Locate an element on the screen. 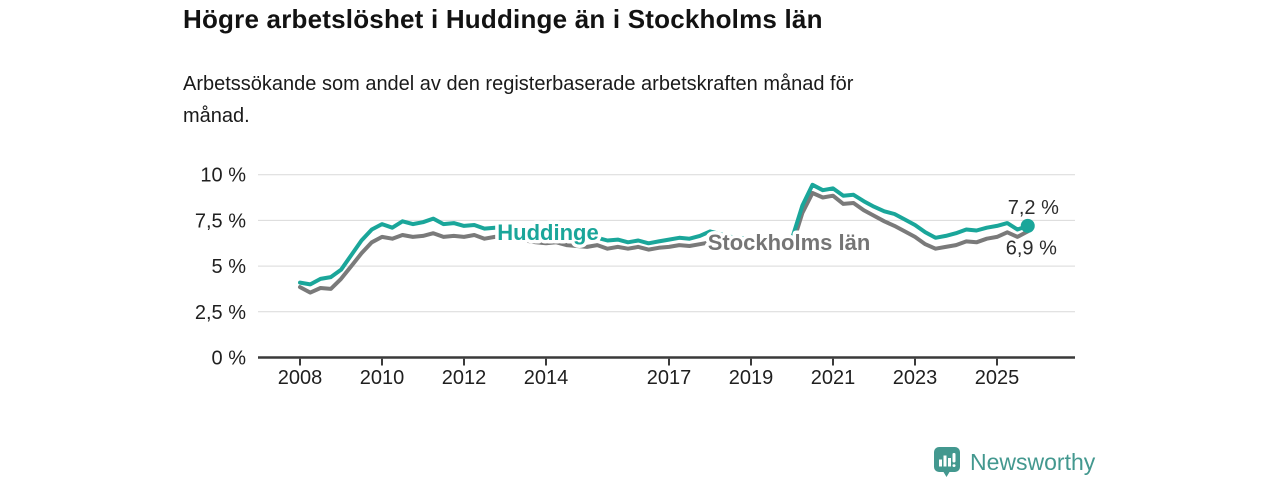  mini-bar-chart-glyph is located at coordinates (947, 460).